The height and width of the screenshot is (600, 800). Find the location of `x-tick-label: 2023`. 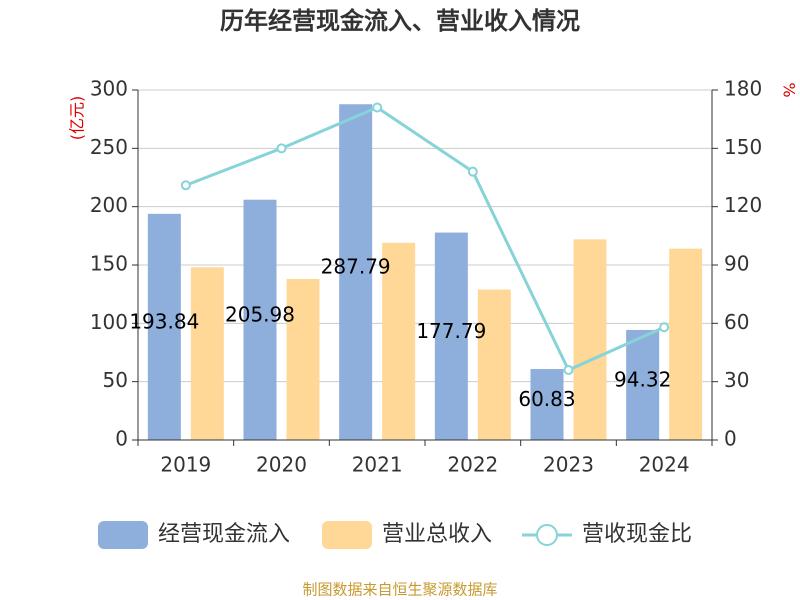

x-tick-label: 2023 is located at coordinates (568, 465).